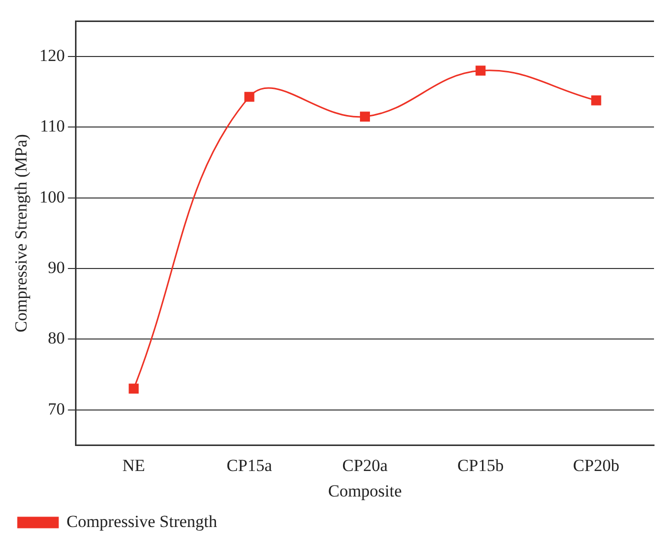 This screenshot has height=549, width=672. I want to click on x-tick-label: CP20b, so click(596, 465).